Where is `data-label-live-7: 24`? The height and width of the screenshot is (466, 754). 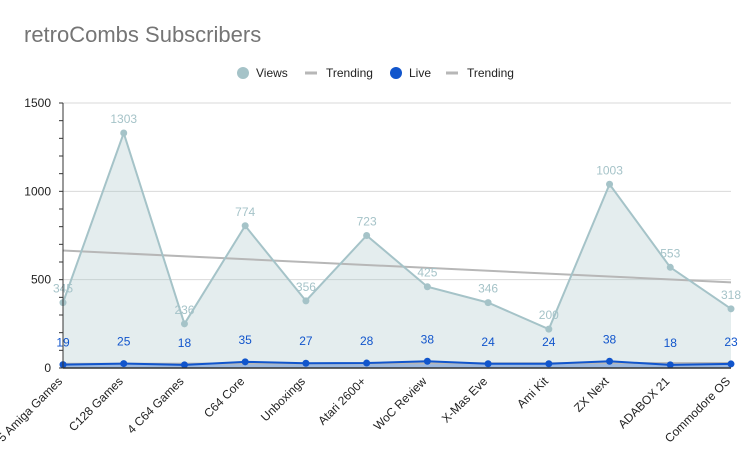 data-label-live-7: 24 is located at coordinates (488, 342).